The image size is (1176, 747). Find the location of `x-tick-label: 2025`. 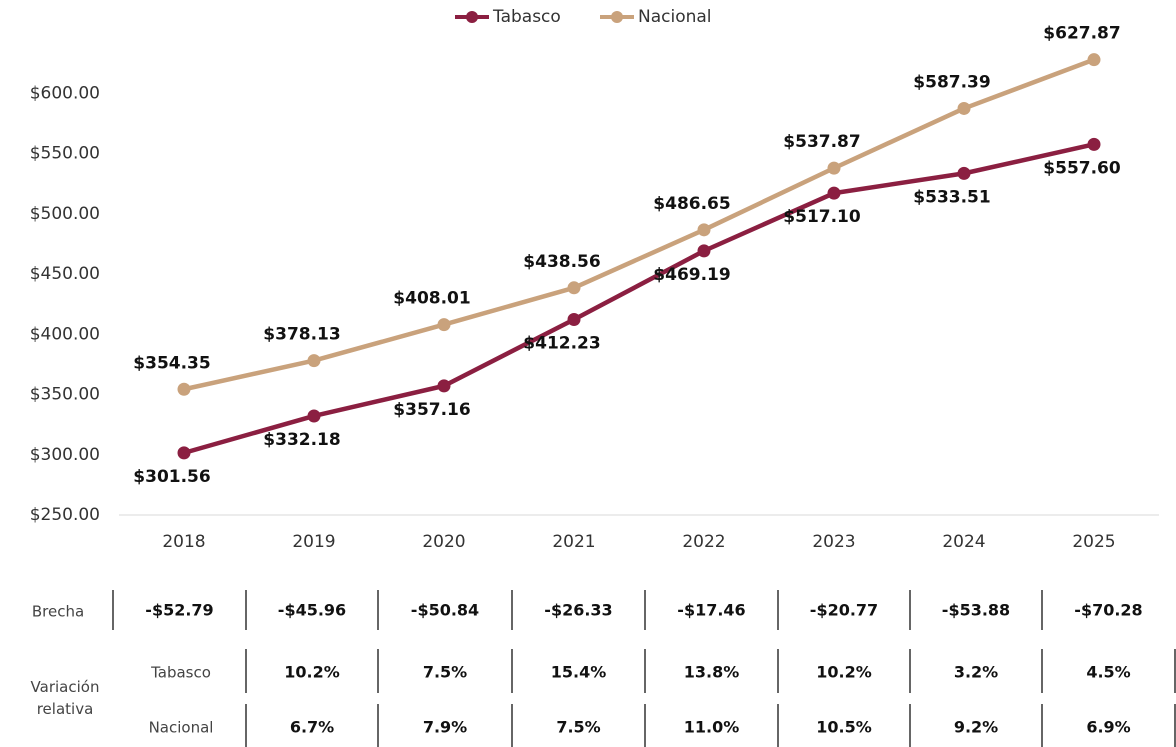

x-tick-label: 2025 is located at coordinates (1093, 542).